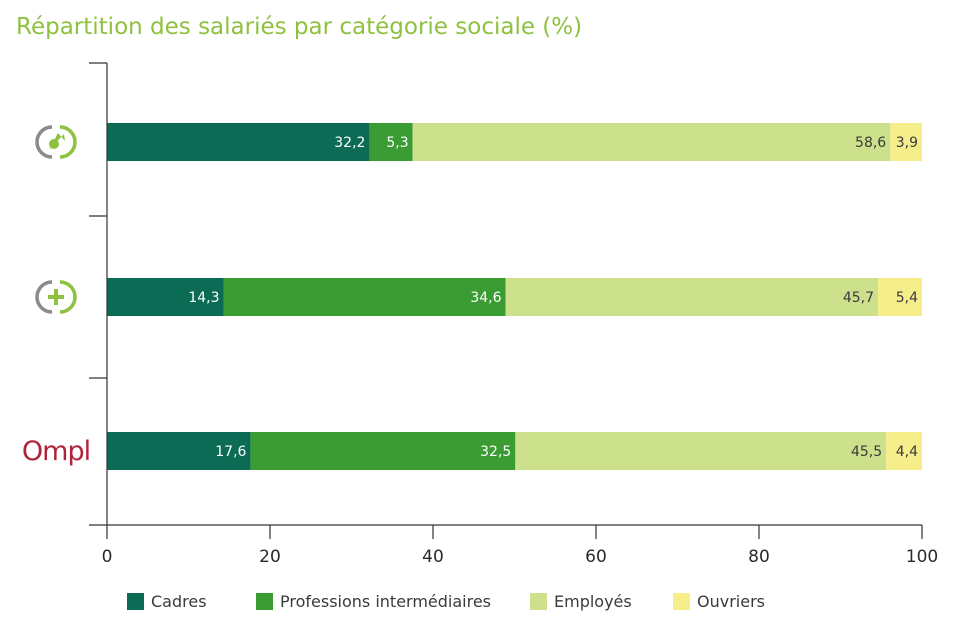 This screenshot has height=639, width=973. Describe the element at coordinates (397, 143) in the screenshot. I see `data-label-0-1: 5,3` at that location.